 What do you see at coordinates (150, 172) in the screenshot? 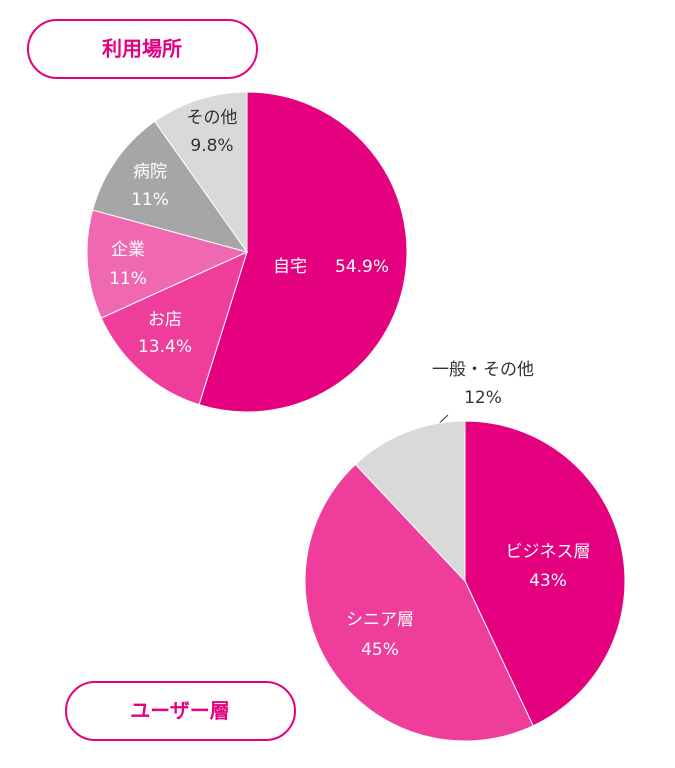
I see `slice-label: 病院` at bounding box center [150, 172].